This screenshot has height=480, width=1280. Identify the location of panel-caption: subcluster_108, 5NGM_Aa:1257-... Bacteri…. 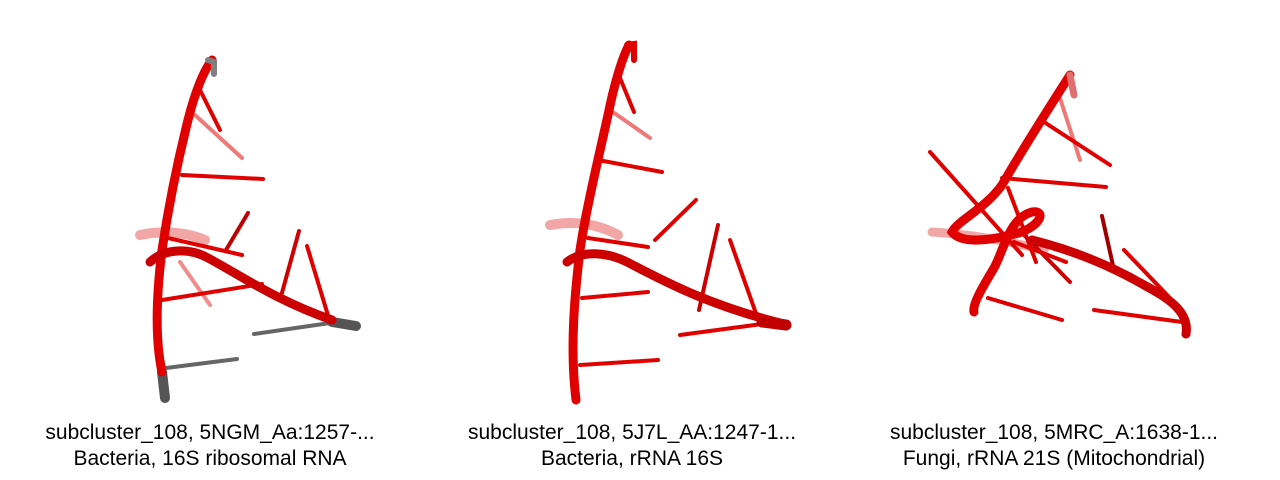
(210, 446).